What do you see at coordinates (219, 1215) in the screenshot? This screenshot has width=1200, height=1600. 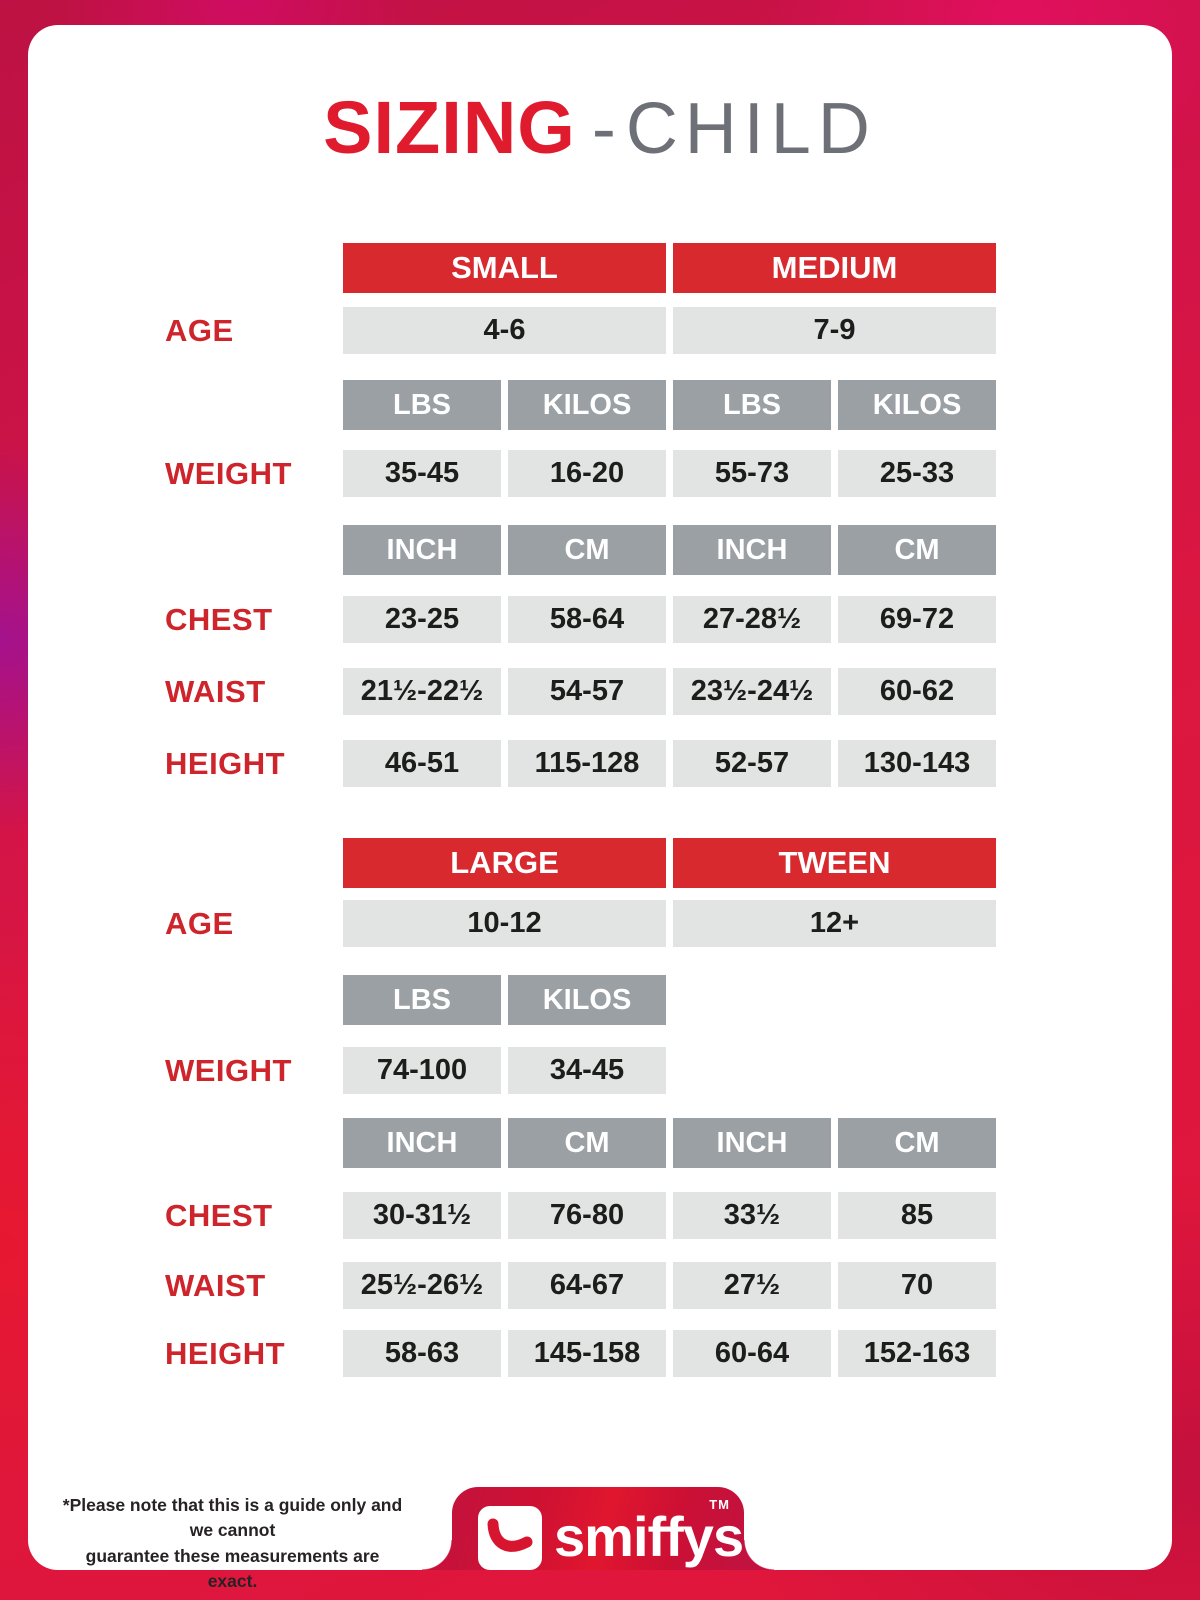 I see `row-label-chest-2: CHEST` at bounding box center [219, 1215].